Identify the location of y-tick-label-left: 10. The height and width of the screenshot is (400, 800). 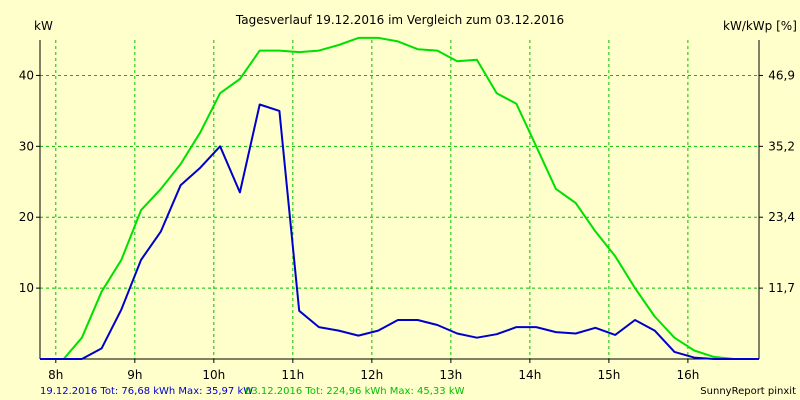
(26, 288).